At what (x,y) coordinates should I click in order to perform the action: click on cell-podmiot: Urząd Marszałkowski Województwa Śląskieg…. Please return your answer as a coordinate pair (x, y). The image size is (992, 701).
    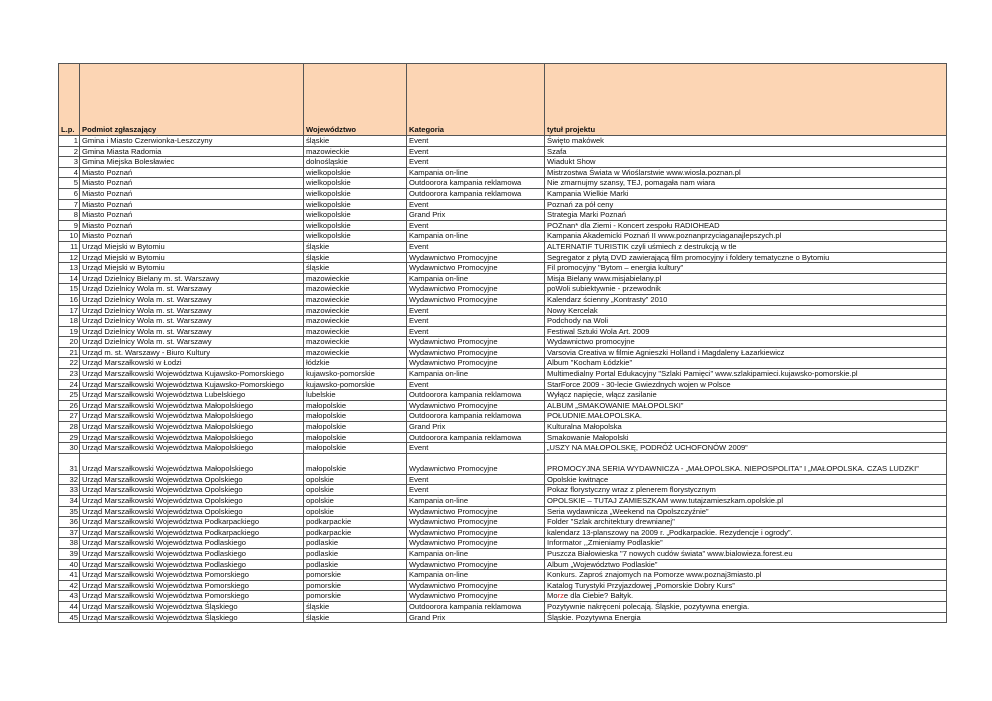
    Looking at the image, I should click on (191, 617).